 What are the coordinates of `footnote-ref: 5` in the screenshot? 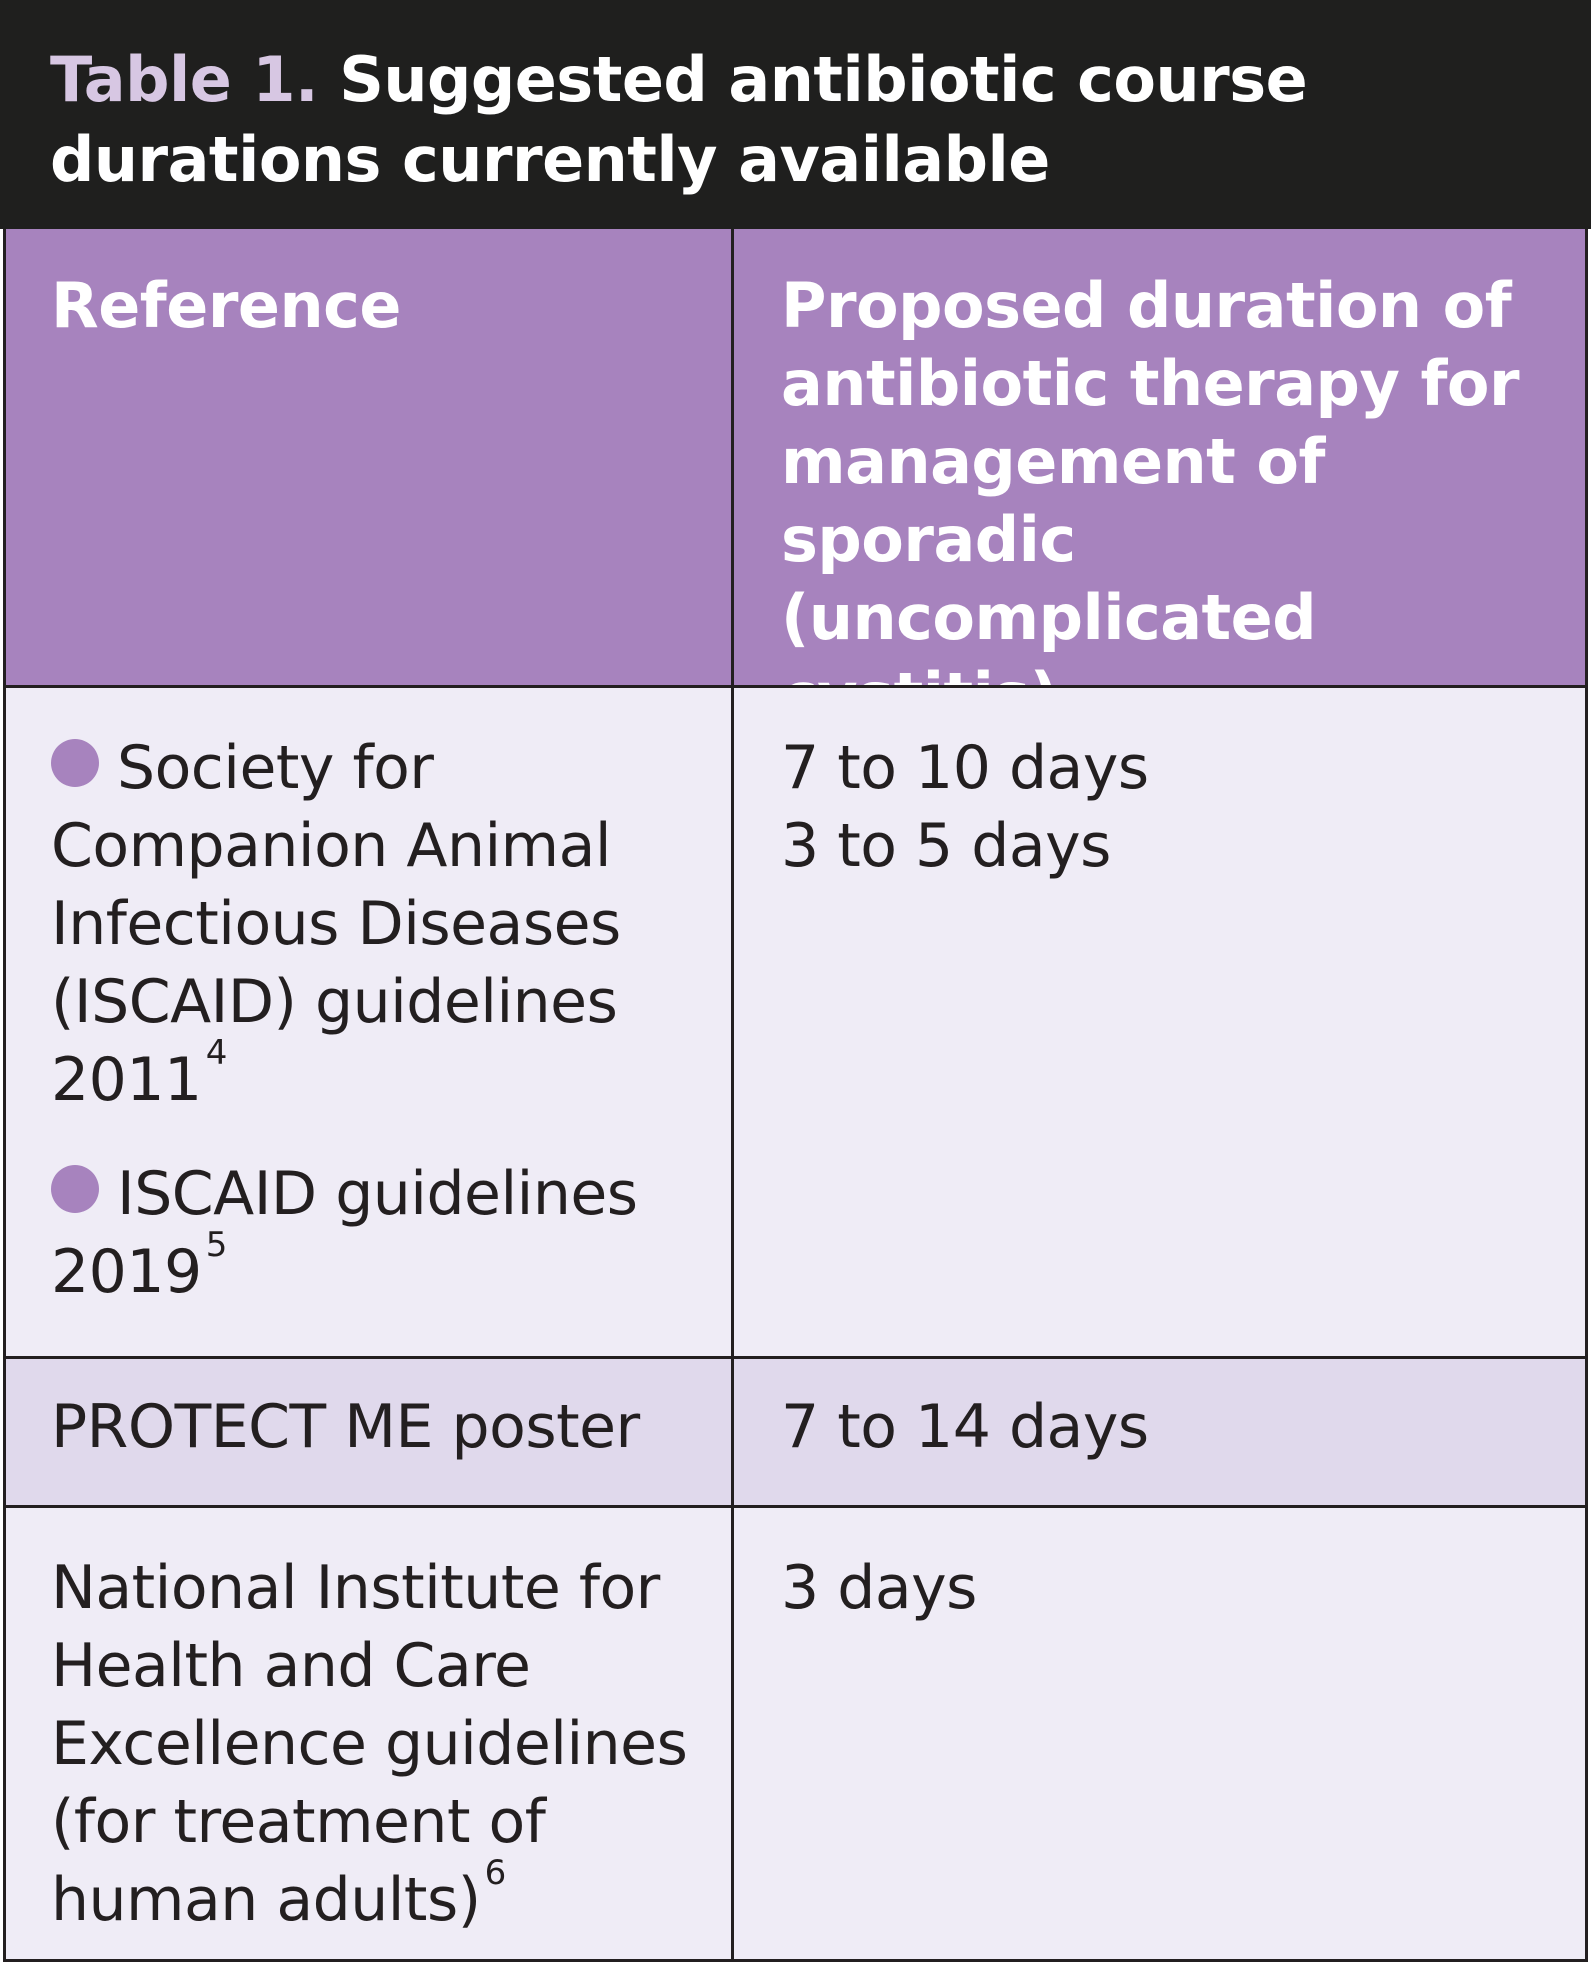 It's located at (216, 1245).